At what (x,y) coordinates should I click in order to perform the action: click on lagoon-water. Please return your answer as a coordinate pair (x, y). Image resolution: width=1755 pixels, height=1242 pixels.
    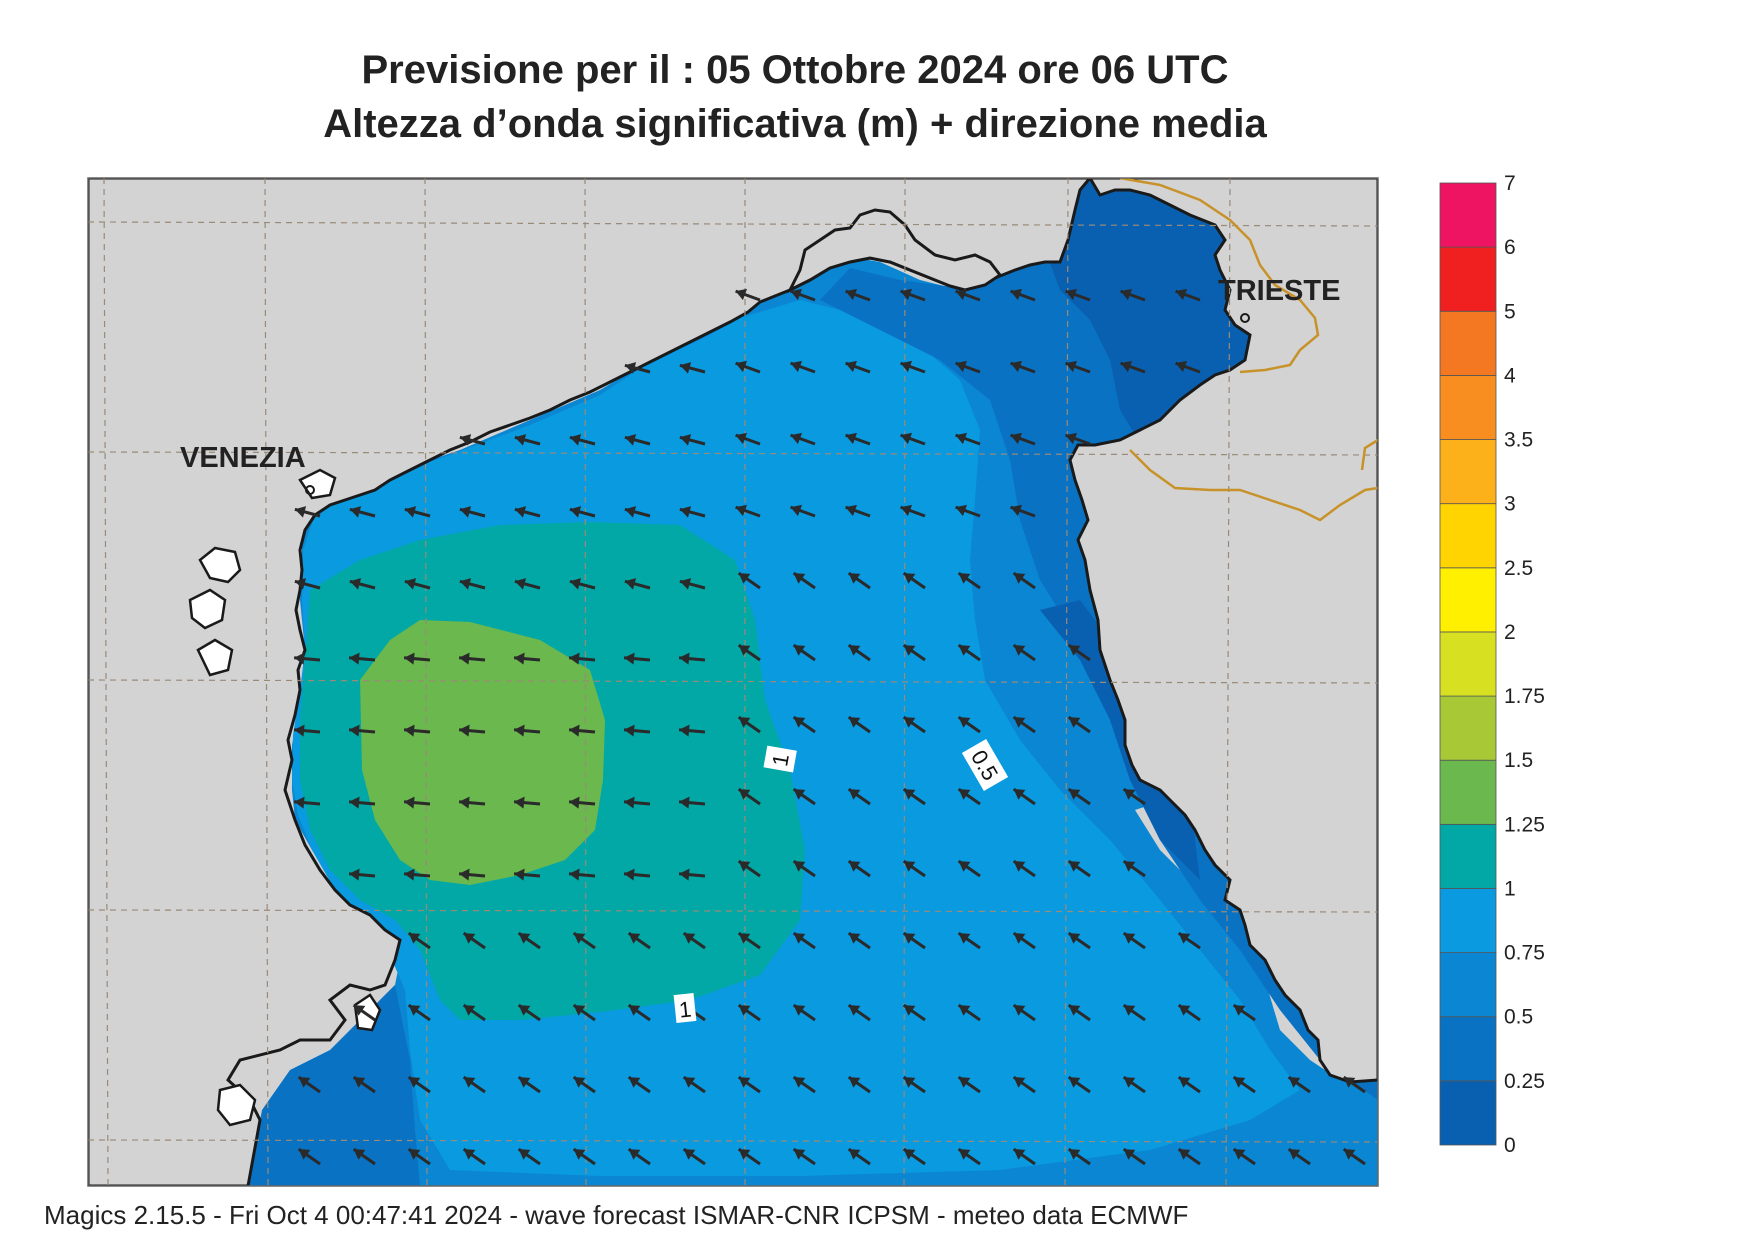
    Looking at the image, I should click on (285, 797).